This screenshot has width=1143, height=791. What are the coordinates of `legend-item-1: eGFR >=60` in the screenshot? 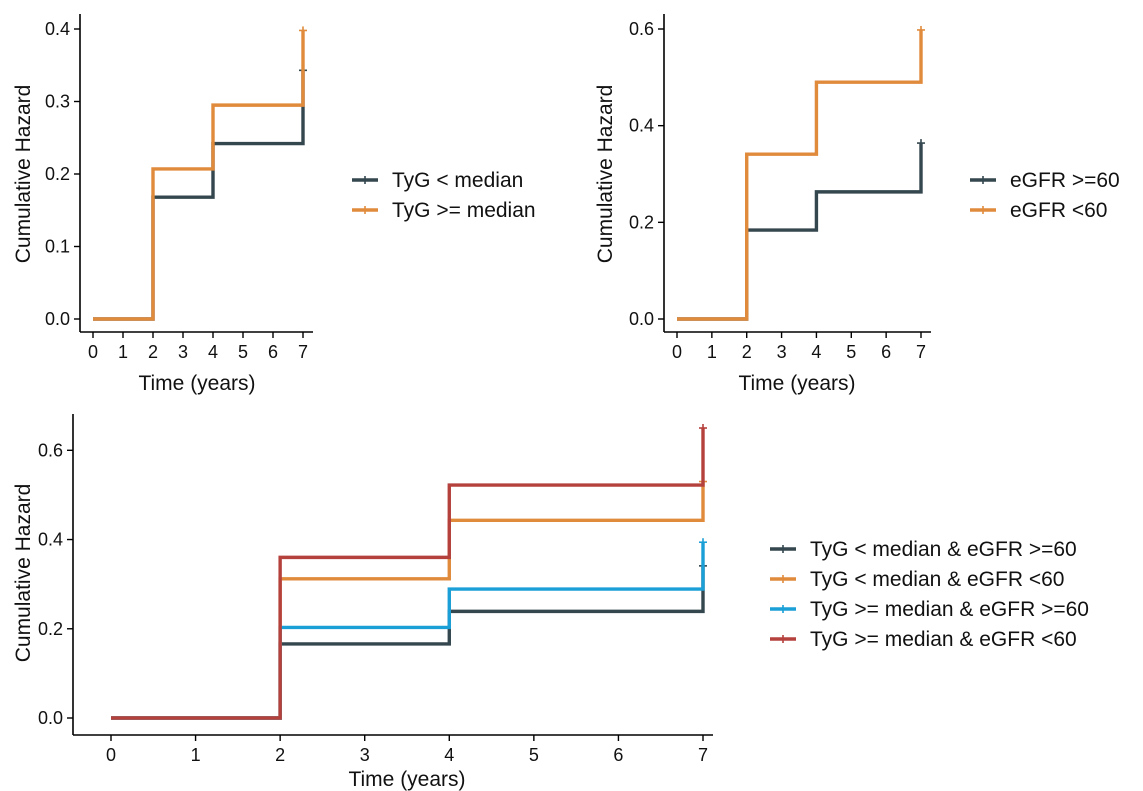 It's located at (1045, 180).